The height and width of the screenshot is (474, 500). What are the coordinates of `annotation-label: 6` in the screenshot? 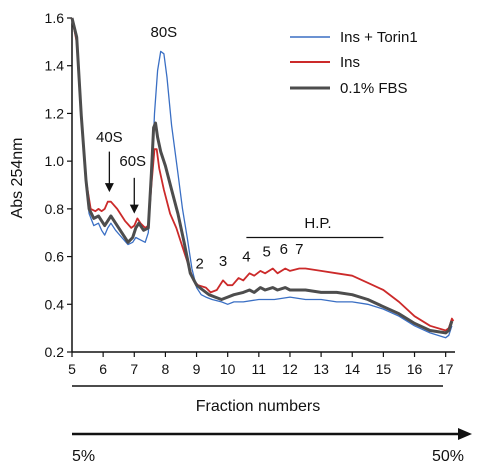 It's located at (284, 249).